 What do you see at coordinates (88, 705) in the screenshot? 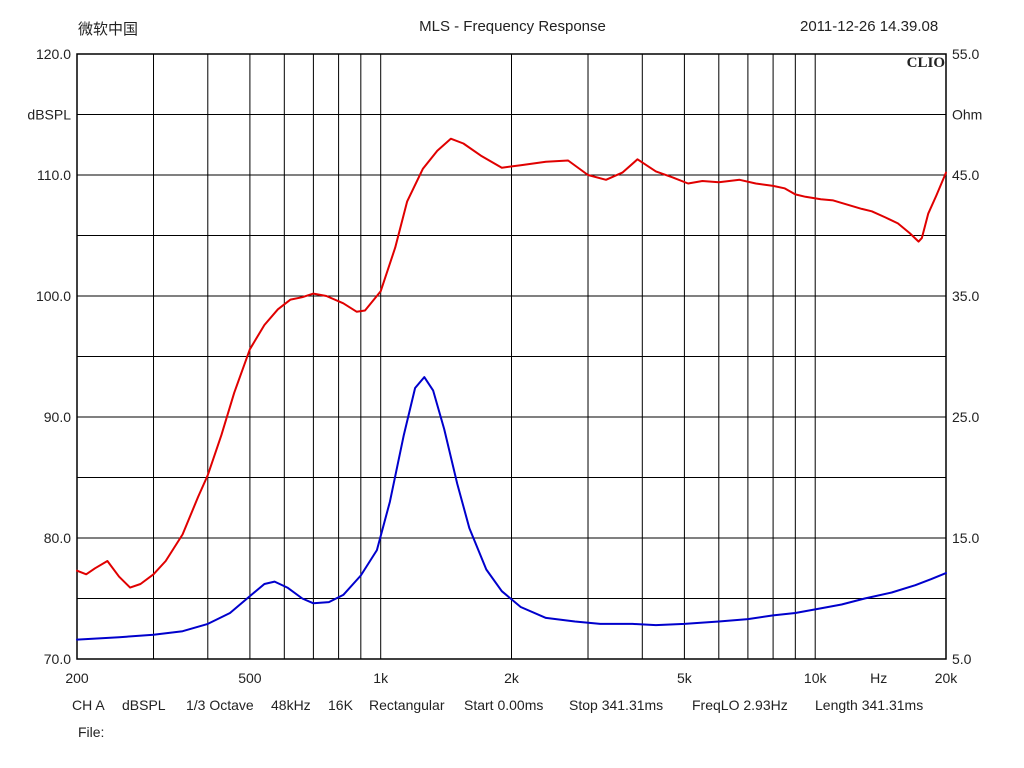
I see `footer-channel: CH A` at bounding box center [88, 705].